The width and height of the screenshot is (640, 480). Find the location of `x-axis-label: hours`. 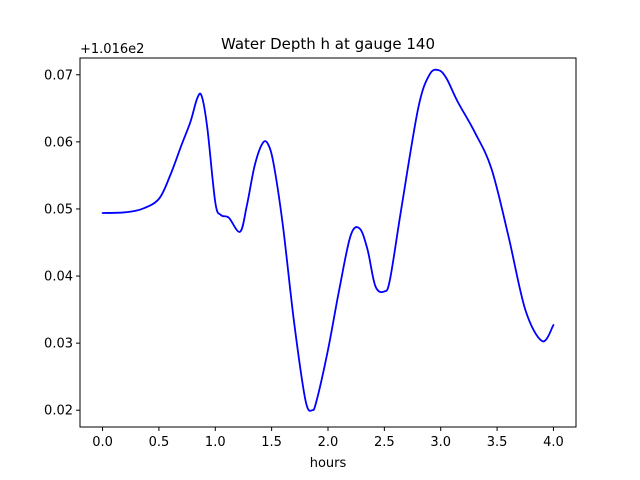

x-axis-label: hours is located at coordinates (328, 463).